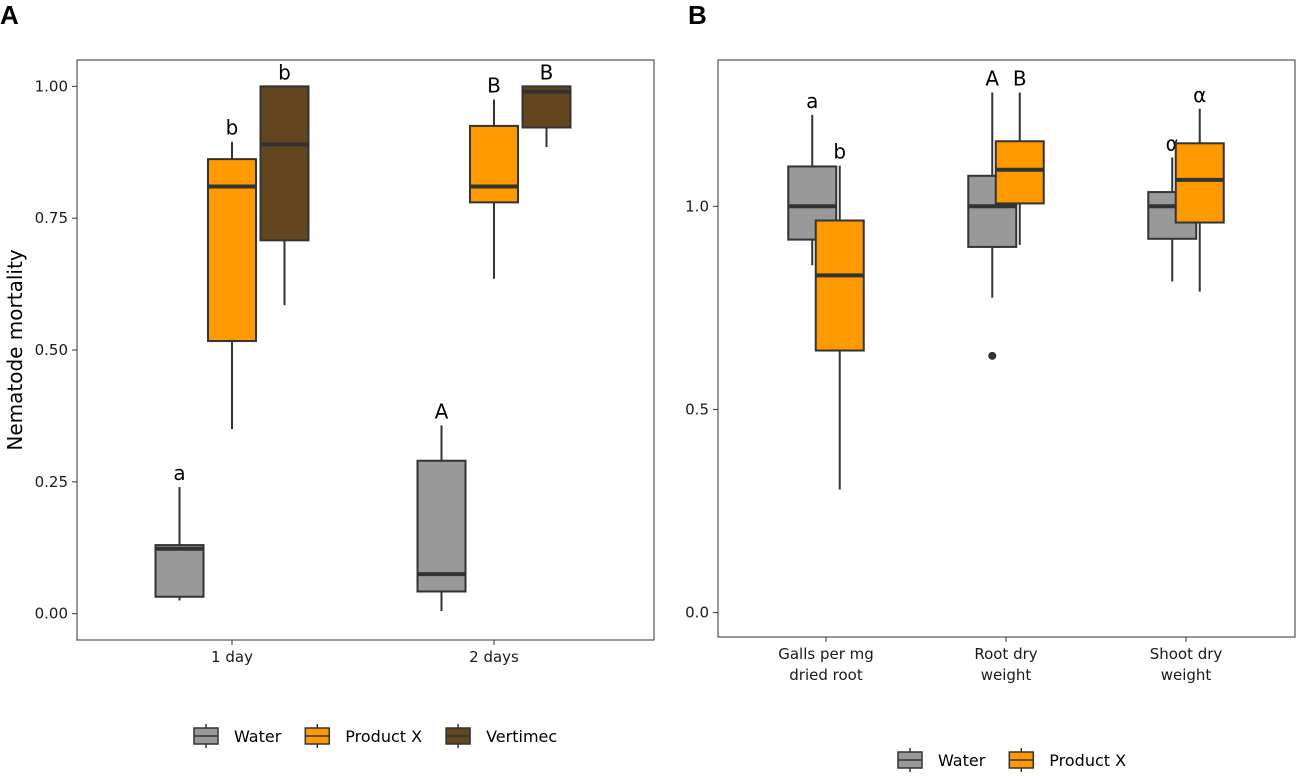  Describe the element at coordinates (826, 675) in the screenshot. I see `panel-b-xtick-label-0-1: dried root` at that location.